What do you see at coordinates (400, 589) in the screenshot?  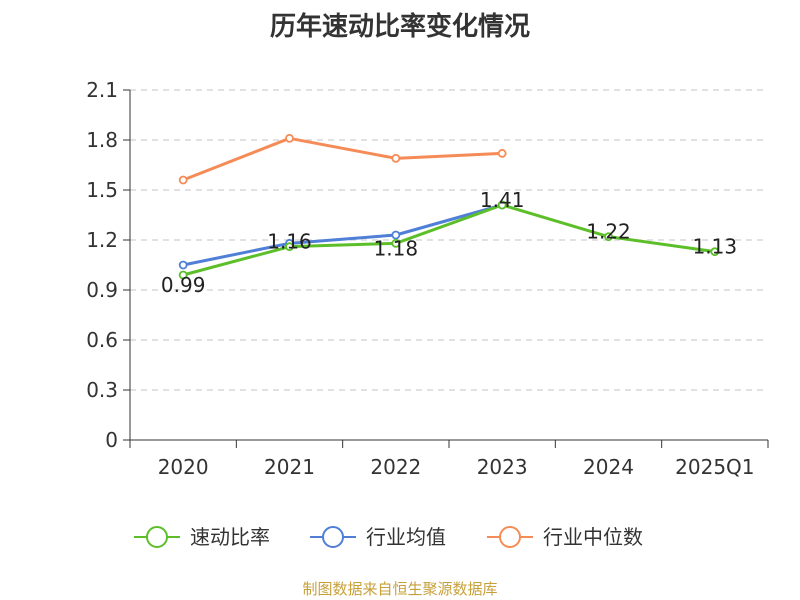 I see `source-note: 制图数据来自恒生聚源数据库` at bounding box center [400, 589].